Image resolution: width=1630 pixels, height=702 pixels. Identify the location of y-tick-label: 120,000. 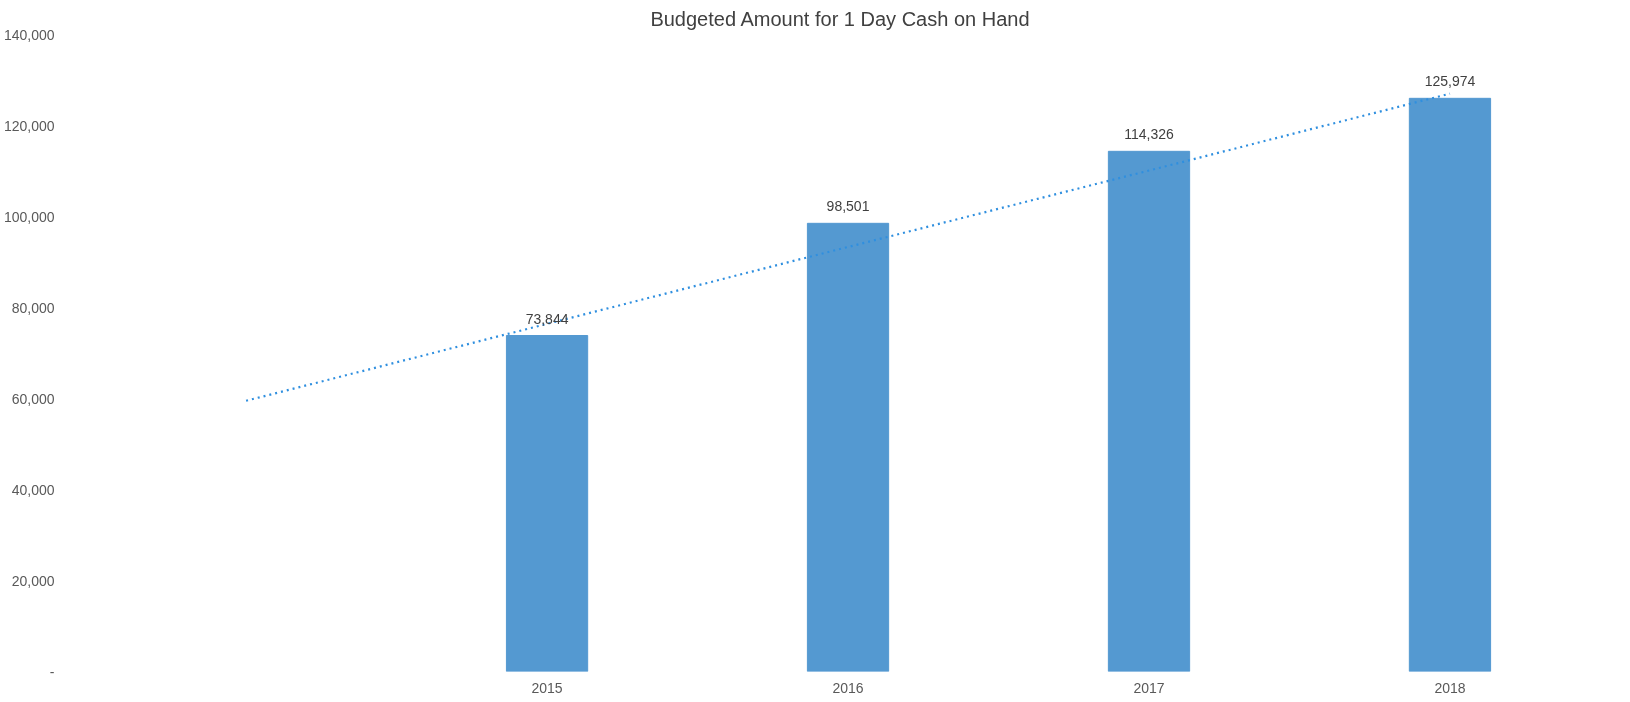
(29, 125).